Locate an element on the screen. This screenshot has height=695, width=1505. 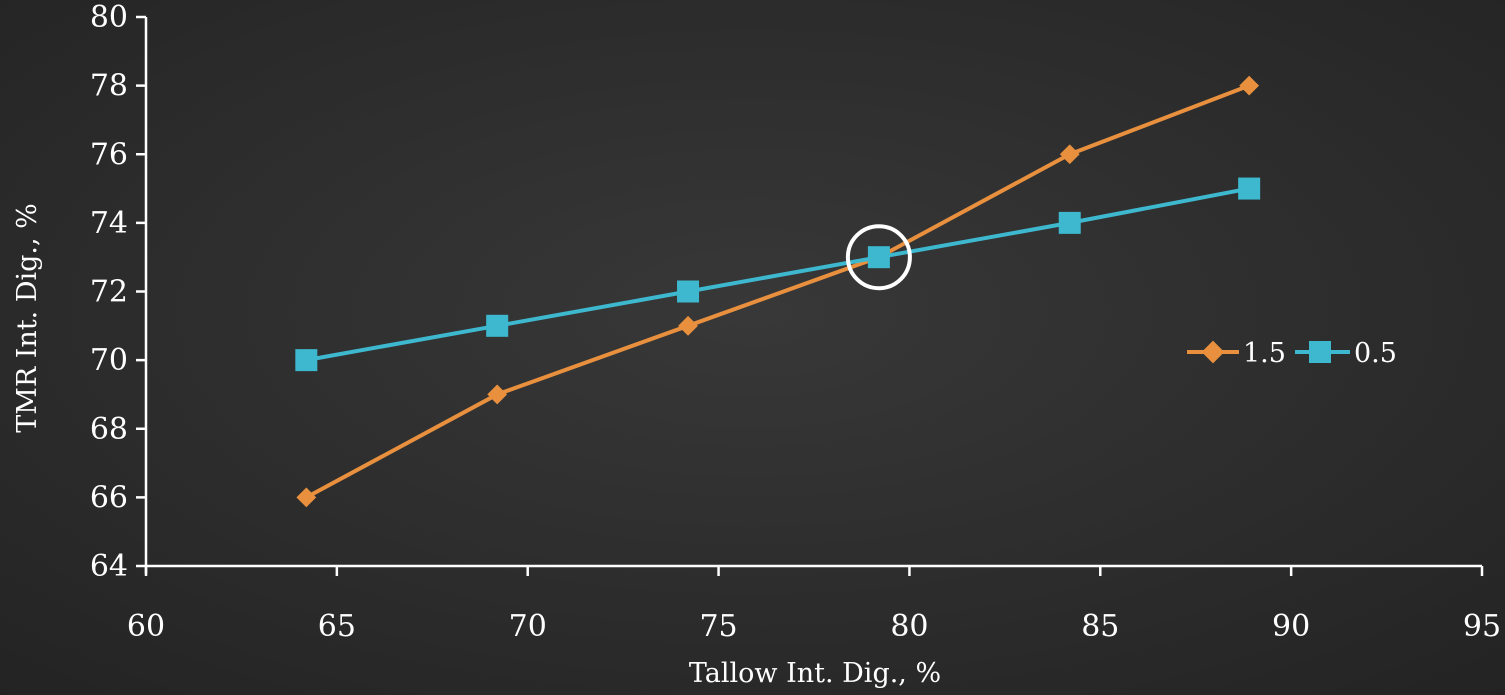
x-axis-title: Tallow Int. Dig., % is located at coordinates (815, 673).